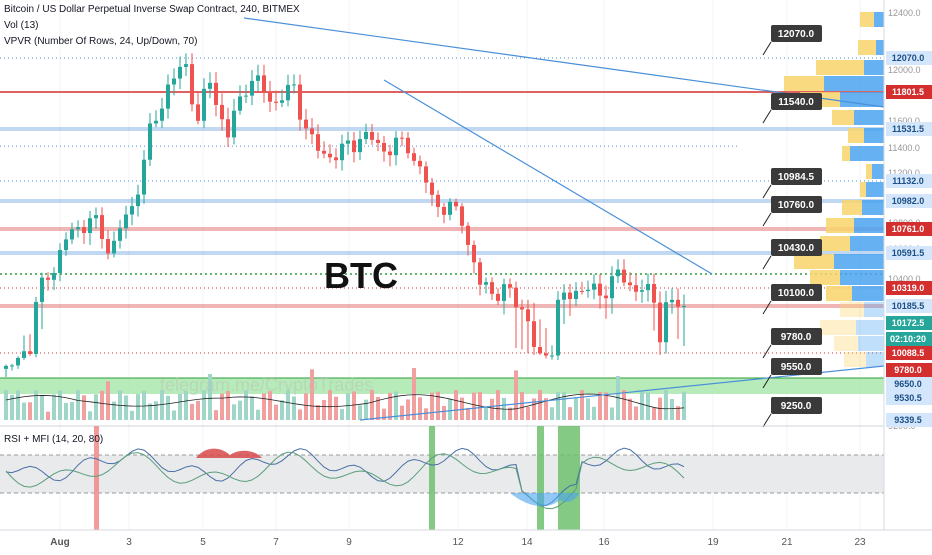 This screenshot has height=555, width=932. I want to click on price-label: 11132.0, so click(908, 181).